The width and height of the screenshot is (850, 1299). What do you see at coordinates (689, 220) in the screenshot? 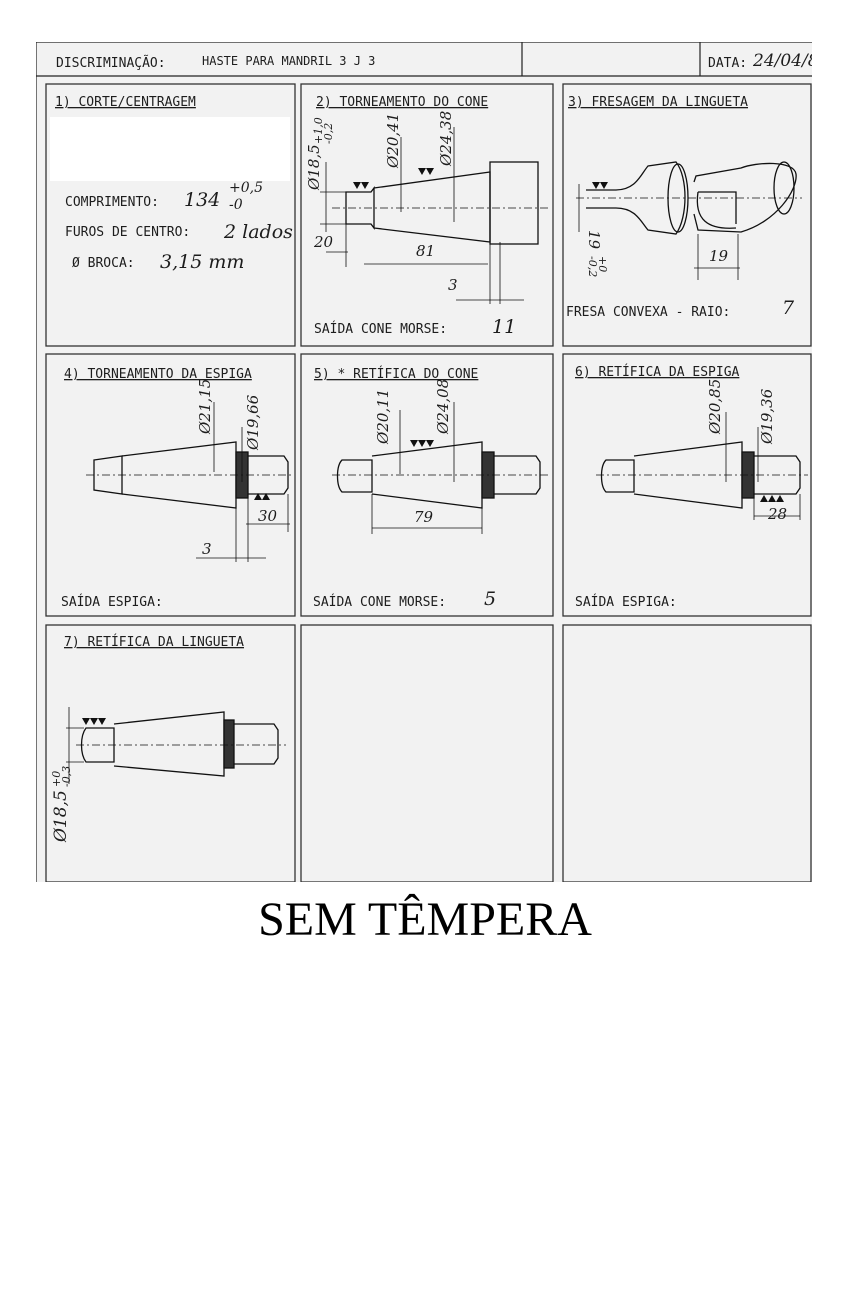
I see `lingueta-drawing` at bounding box center [689, 220].